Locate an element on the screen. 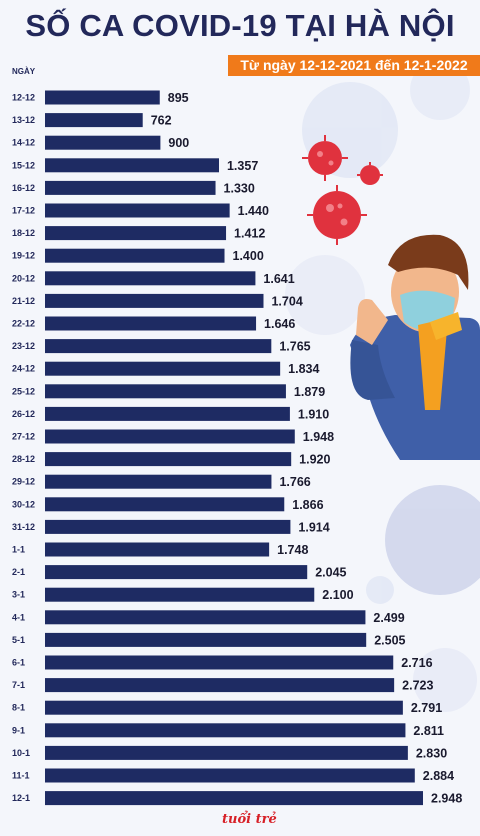  category-label: 12-1 is located at coordinates (21, 798).